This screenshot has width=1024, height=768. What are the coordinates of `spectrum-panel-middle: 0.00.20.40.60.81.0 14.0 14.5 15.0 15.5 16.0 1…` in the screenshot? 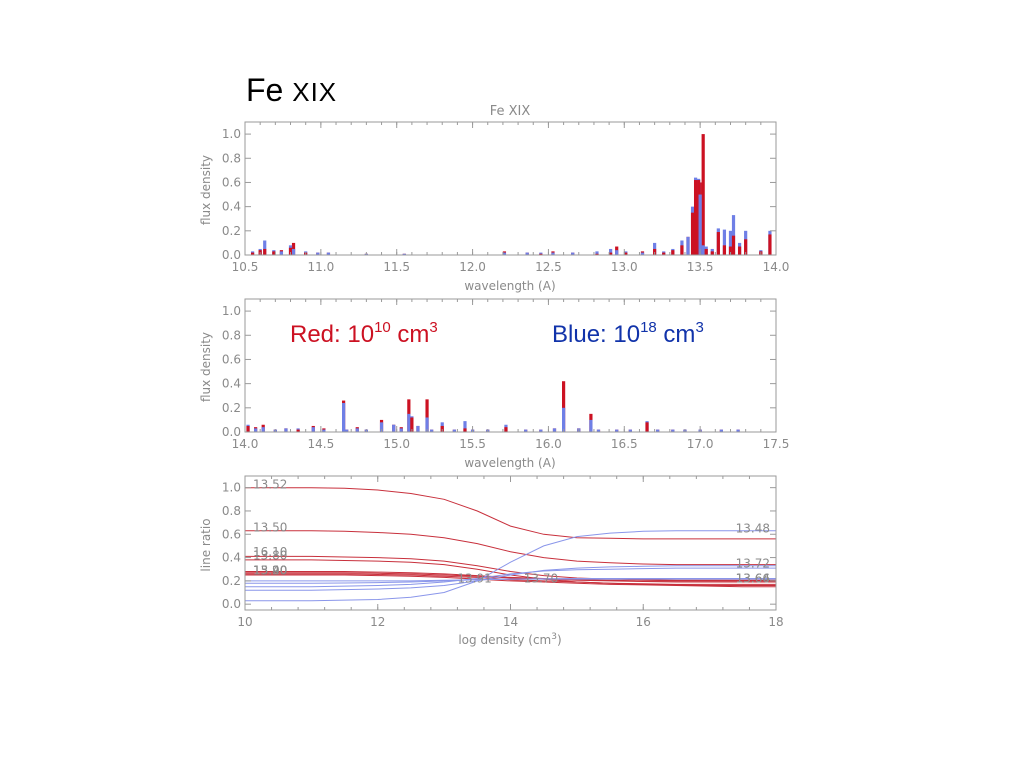 It's located at (494, 384).